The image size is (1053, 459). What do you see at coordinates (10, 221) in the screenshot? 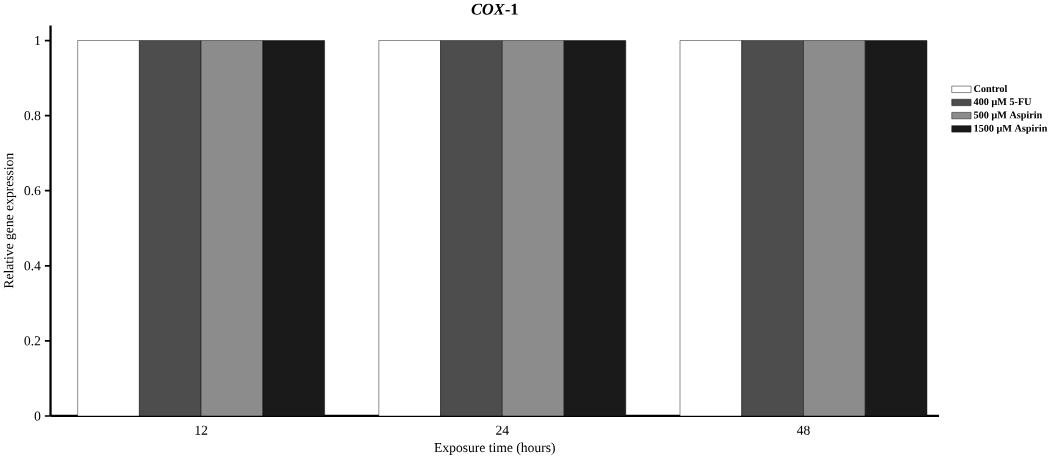
I see `y-axis-title: Relative gene expression` at bounding box center [10, 221].